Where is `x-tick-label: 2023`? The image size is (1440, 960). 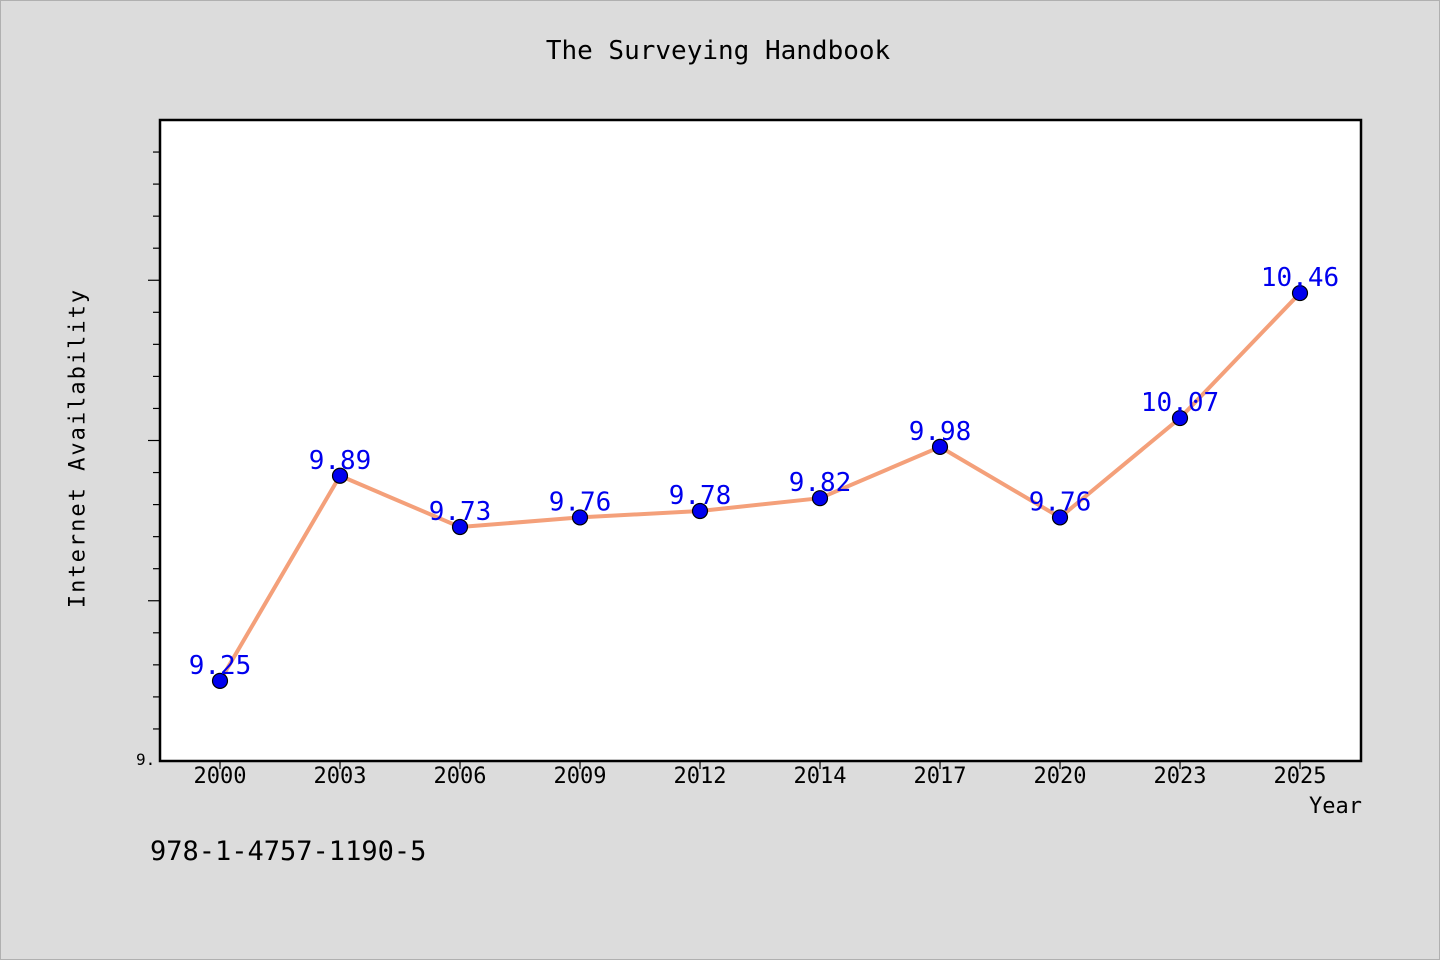
x-tick-label: 2023 is located at coordinates (1180, 776).